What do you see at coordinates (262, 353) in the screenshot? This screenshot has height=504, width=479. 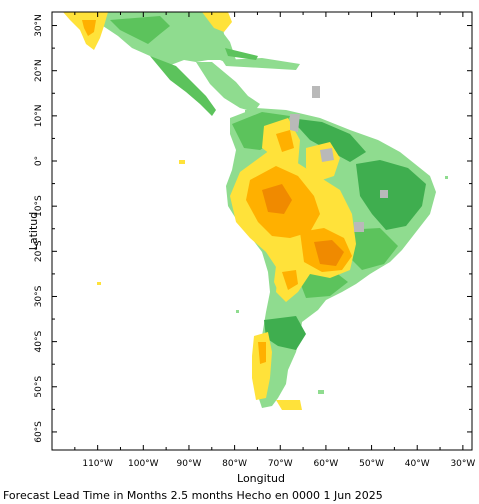 I see `region-chile-orange` at bounding box center [262, 353].